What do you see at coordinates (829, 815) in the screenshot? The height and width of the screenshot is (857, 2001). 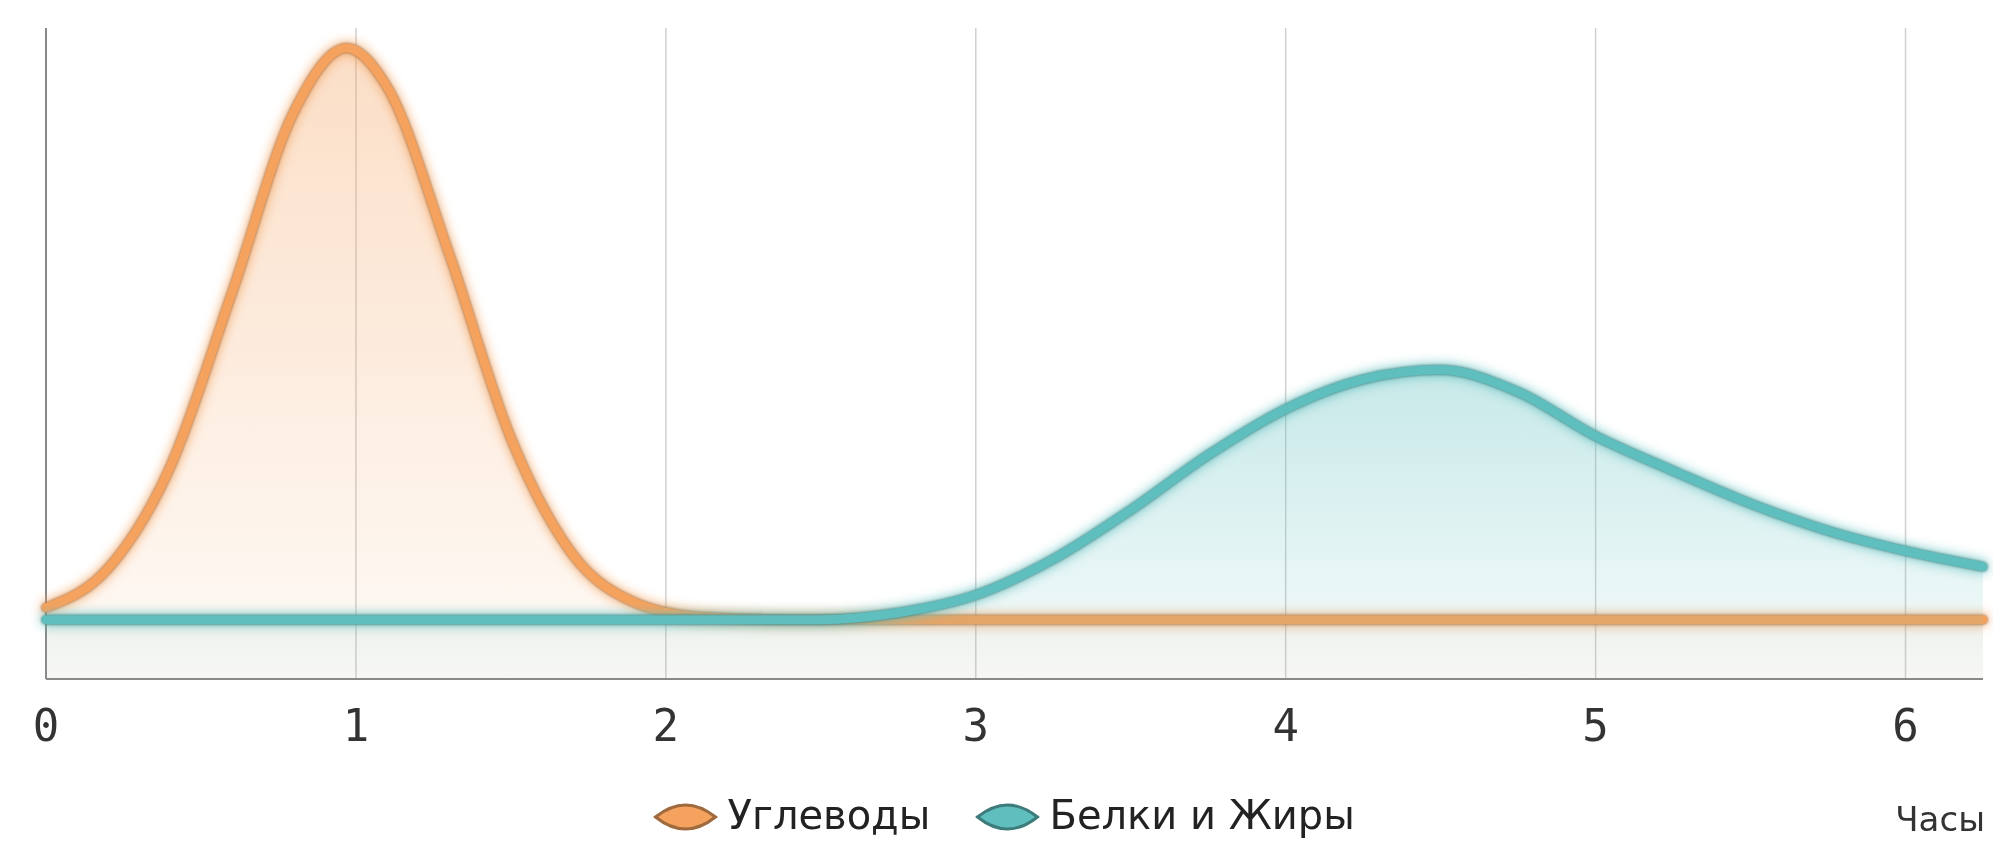 I see `legend-label: Углеводы` at bounding box center [829, 815].